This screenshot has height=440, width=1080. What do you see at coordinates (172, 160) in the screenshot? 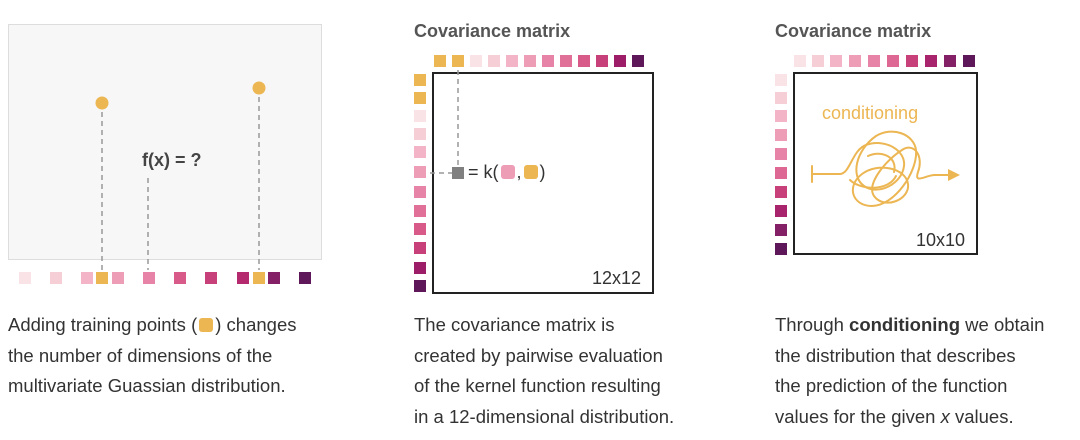
I see `function-label: f(x) = ?` at bounding box center [172, 160].